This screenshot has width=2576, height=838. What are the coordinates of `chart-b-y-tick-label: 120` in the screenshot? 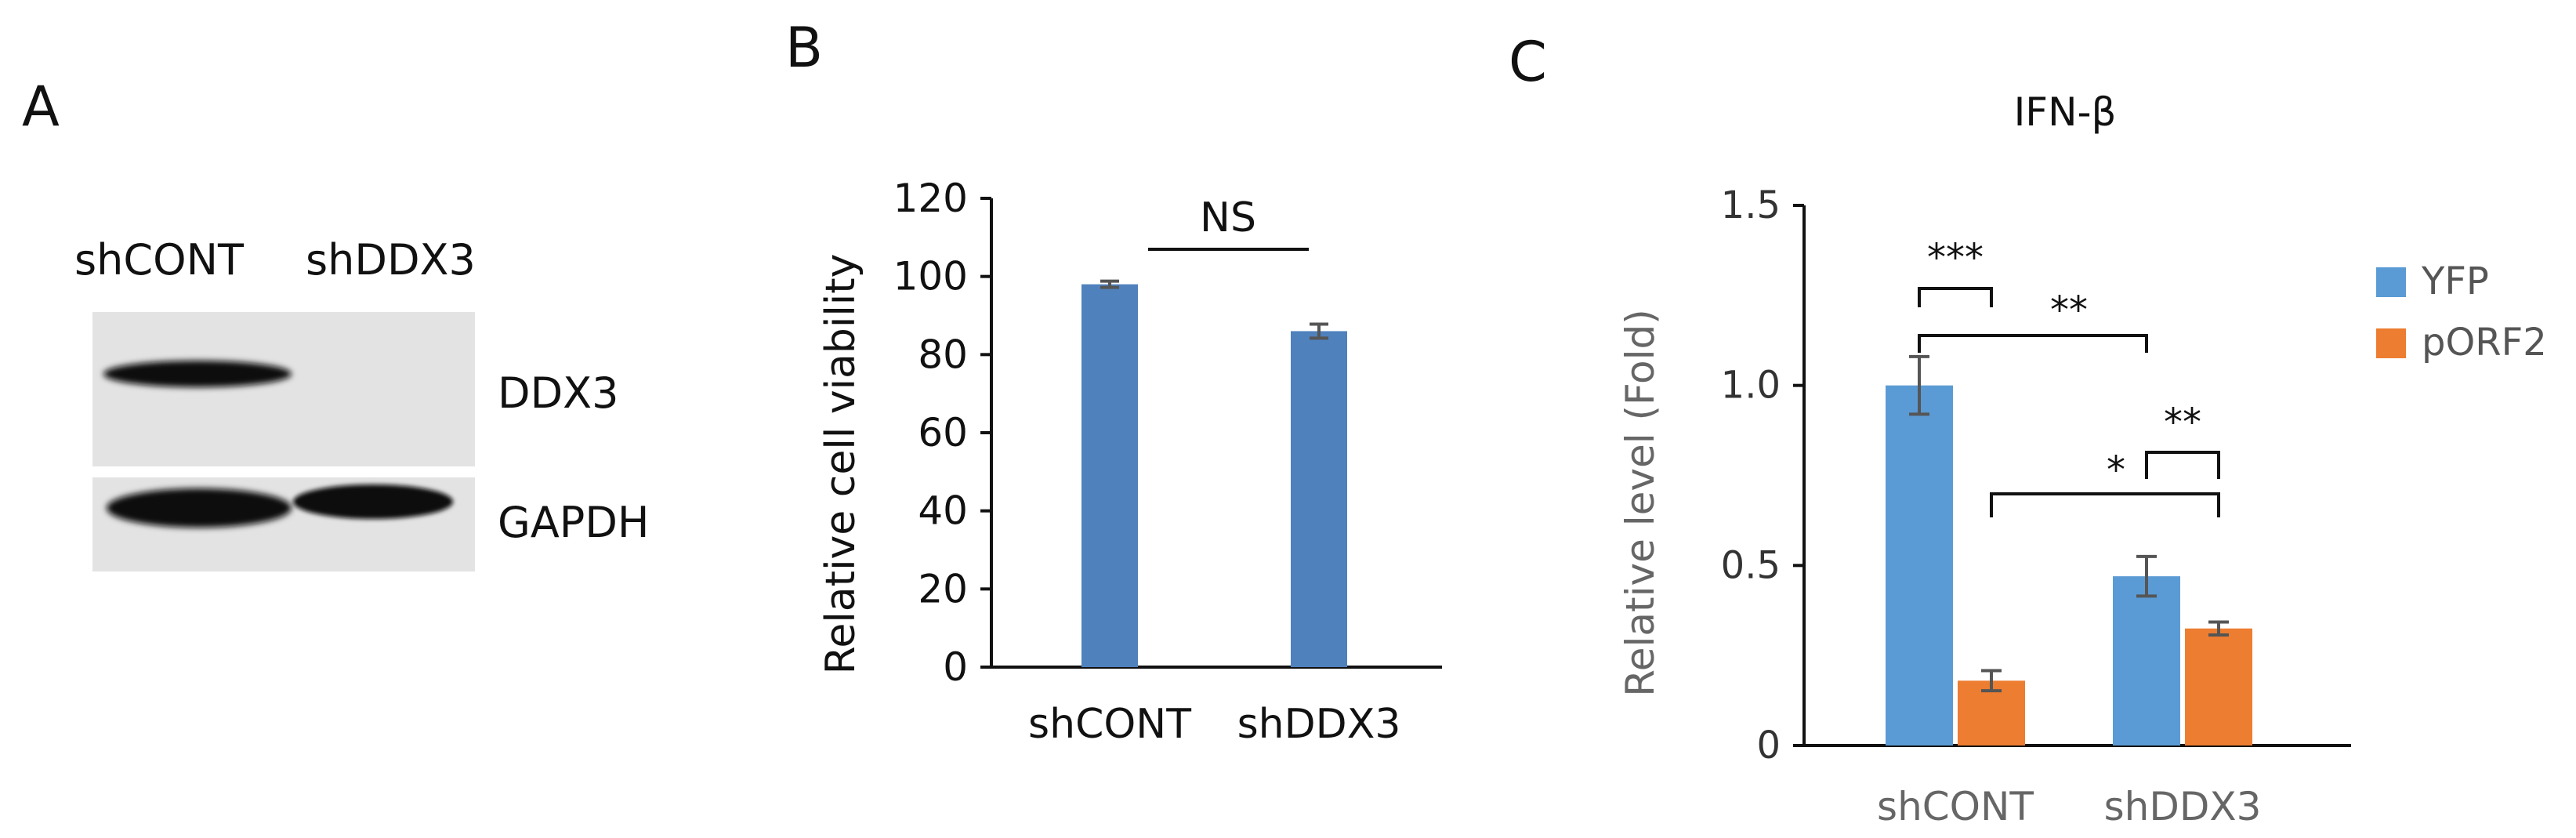 It's located at (930, 198).